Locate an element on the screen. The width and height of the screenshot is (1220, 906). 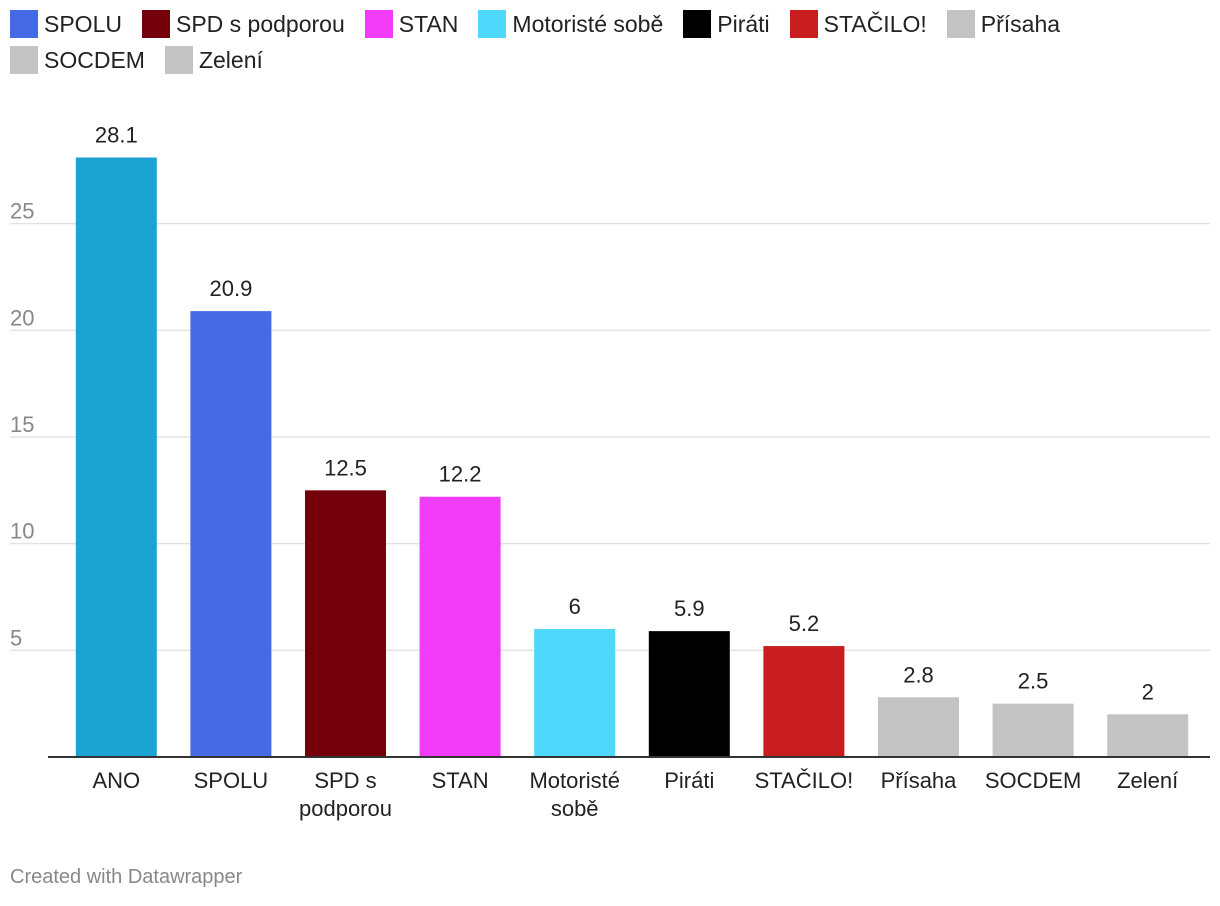
x-tick-label: STAN is located at coordinates (460, 780).